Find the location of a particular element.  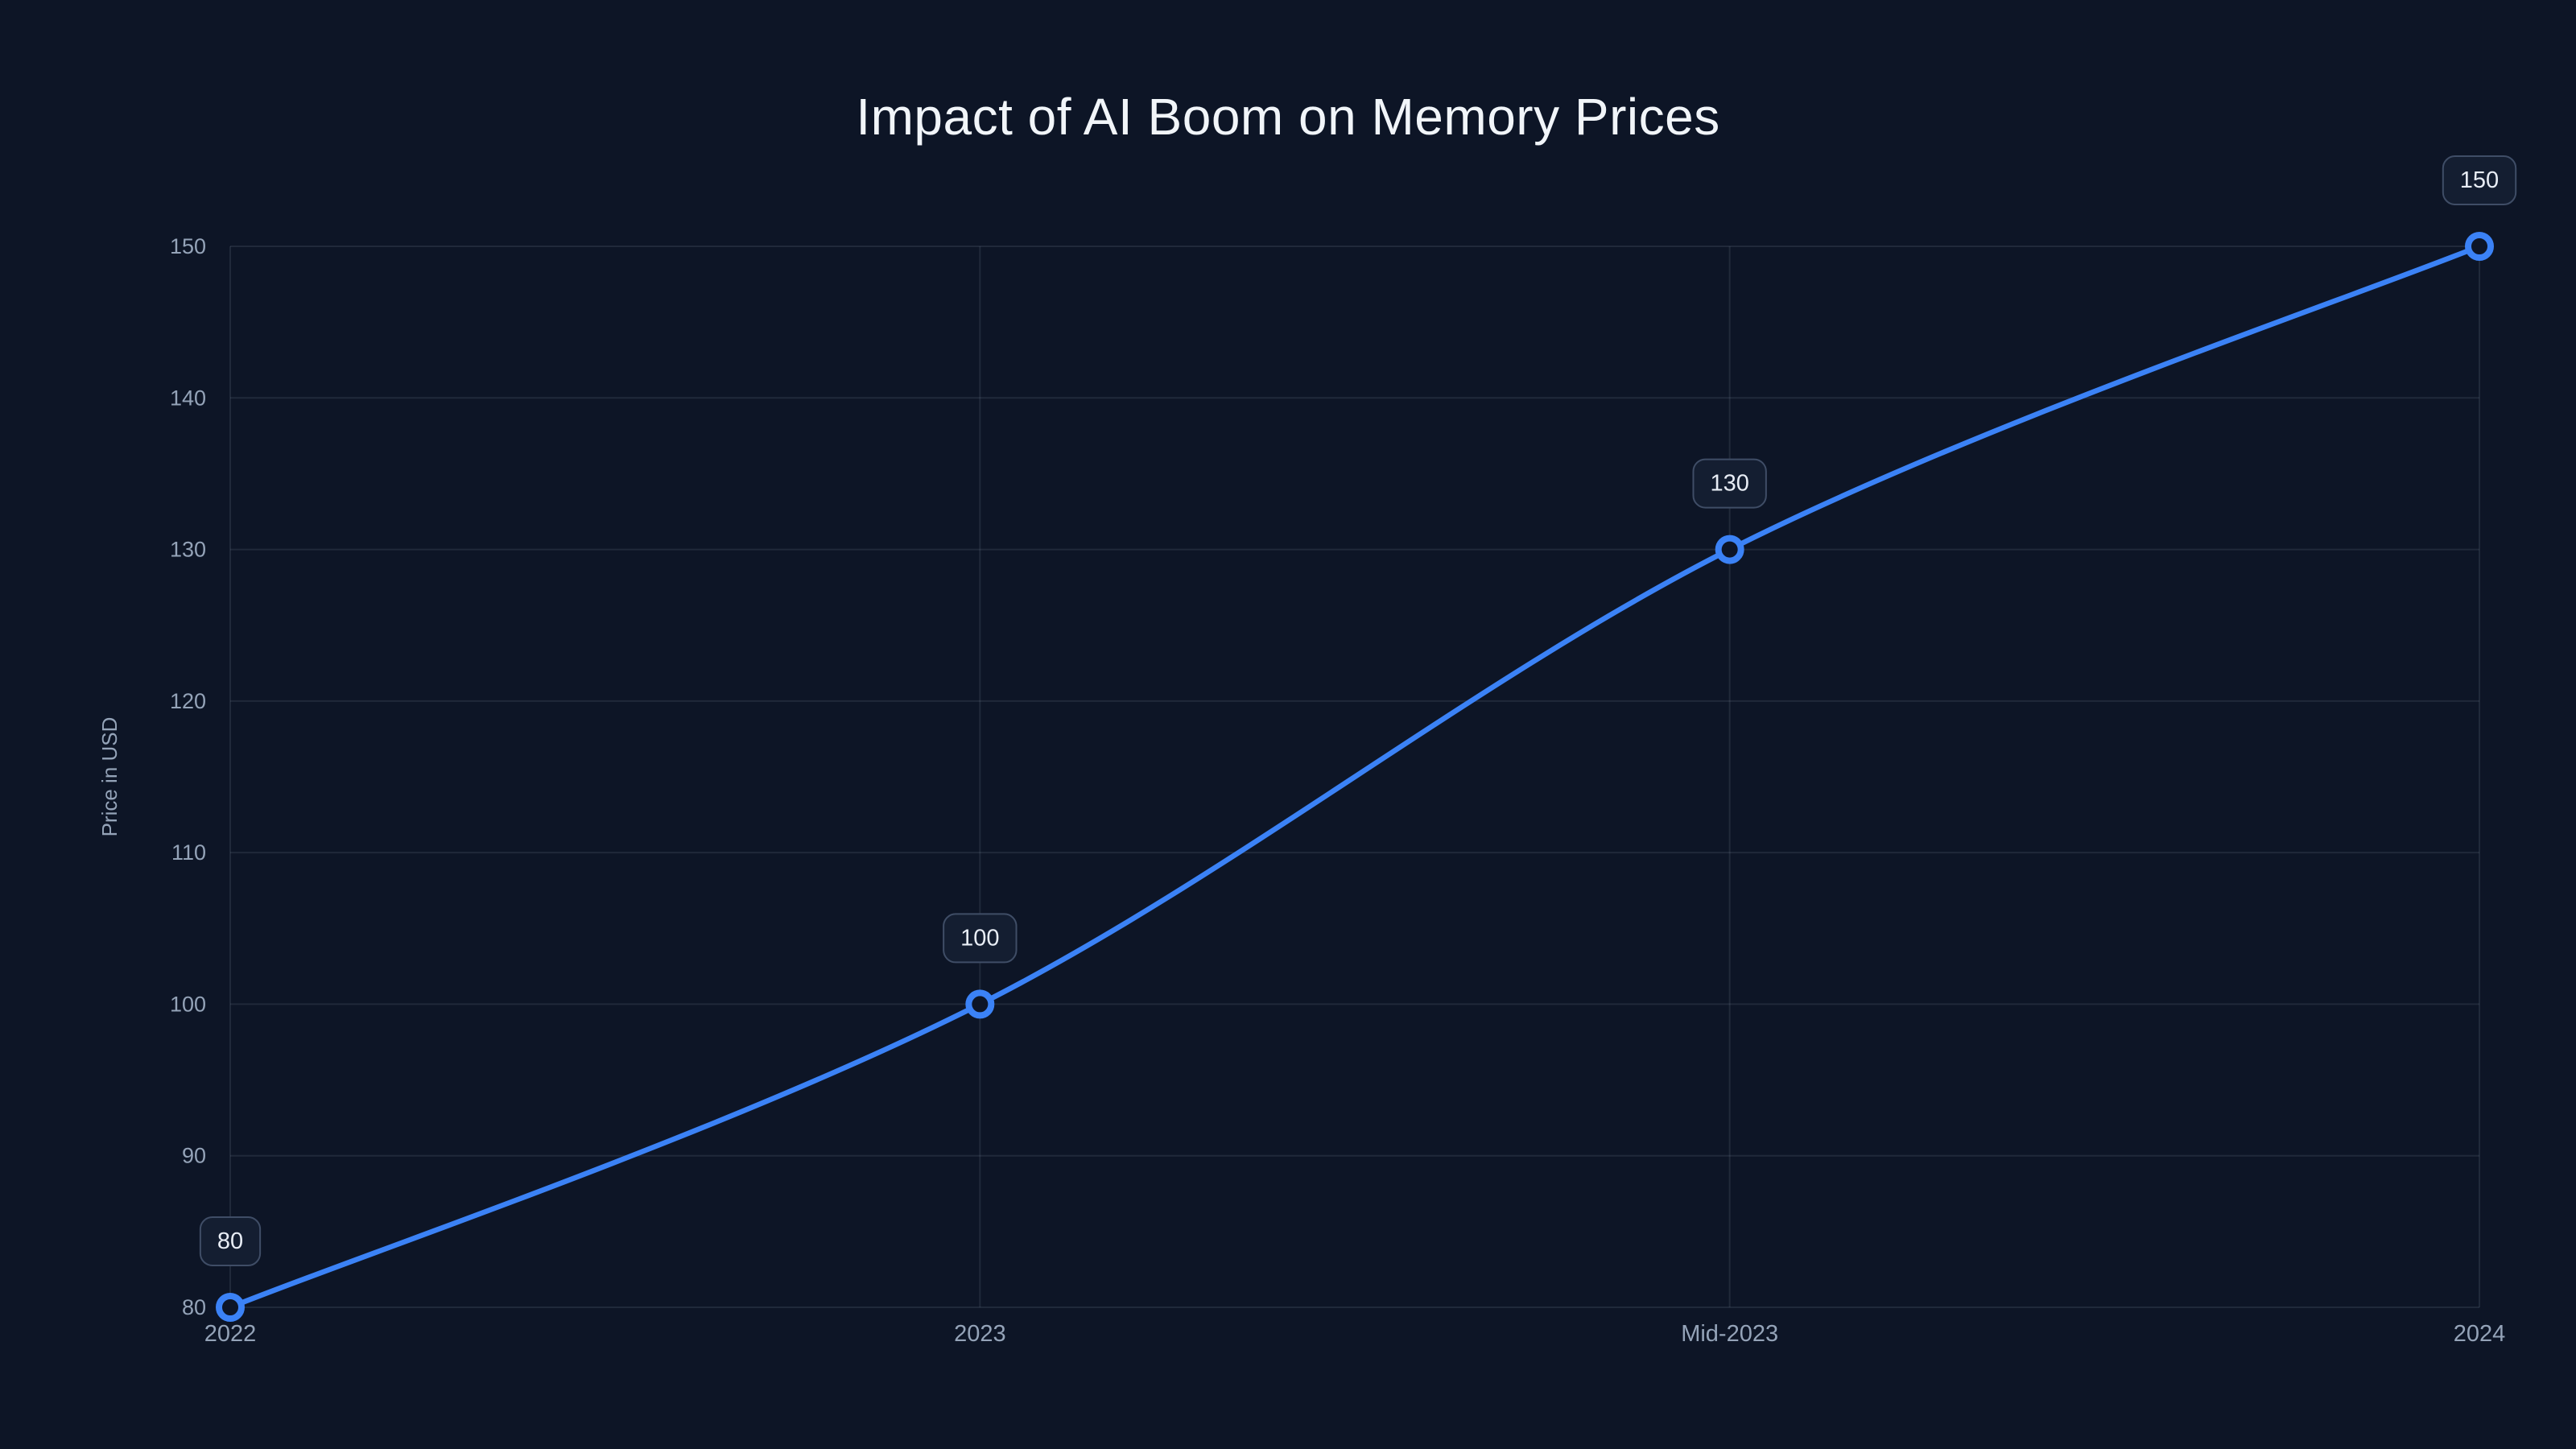

point-label-text: 150 is located at coordinates (2479, 180).